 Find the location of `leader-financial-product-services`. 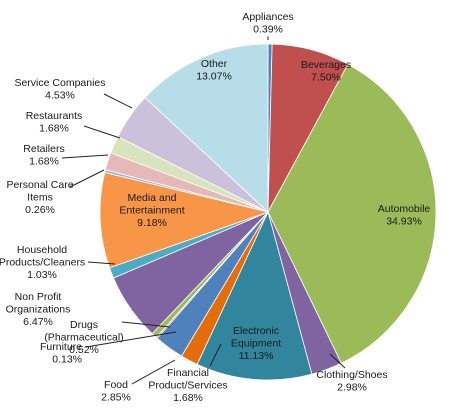

leader-financial-product-services is located at coordinates (215, 355).